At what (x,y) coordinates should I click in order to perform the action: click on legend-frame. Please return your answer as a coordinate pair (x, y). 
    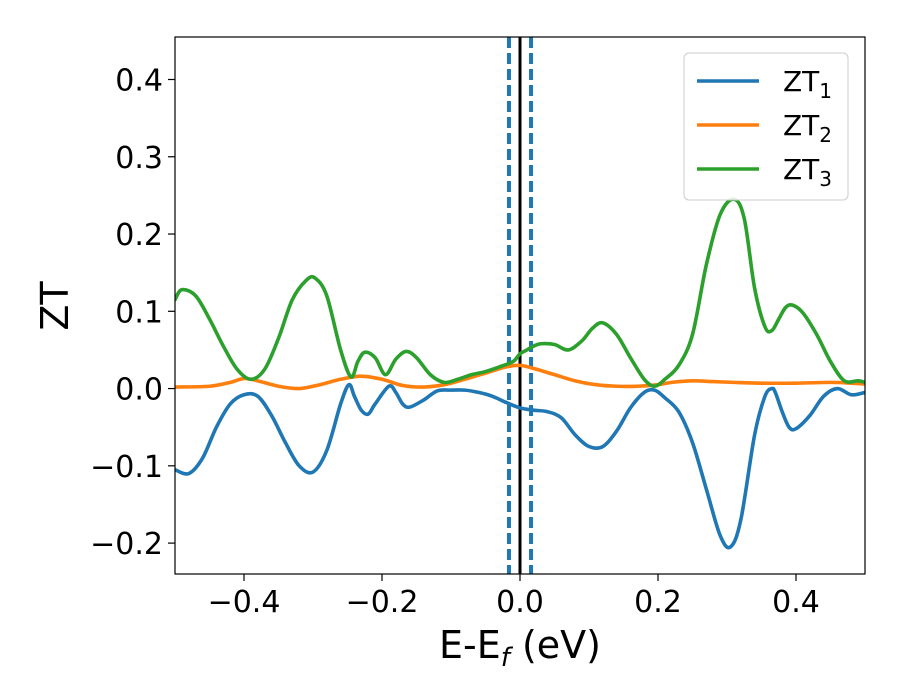
    Looking at the image, I should click on (766, 126).